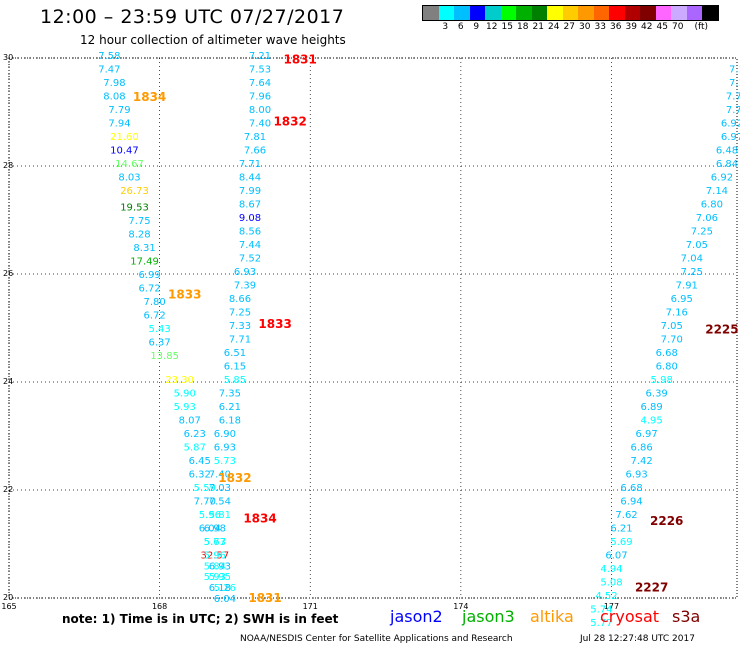 The image size is (740, 650). I want to click on legend-cryosat: cryosat, so click(630, 616).